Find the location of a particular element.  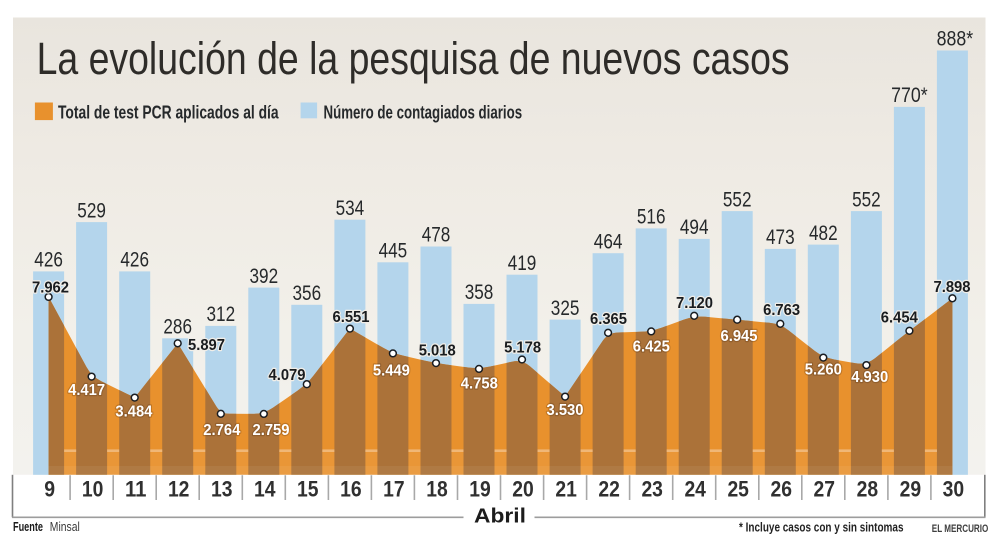

svg-text: 478 is located at coordinates (436, 235).